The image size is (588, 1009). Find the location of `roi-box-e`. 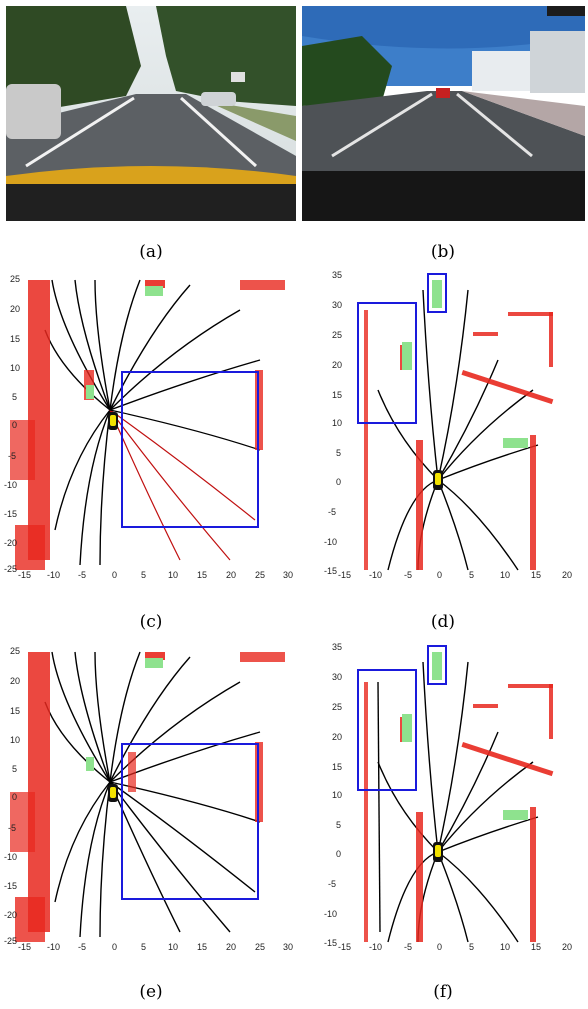

roi-box-e is located at coordinates (190, 821).